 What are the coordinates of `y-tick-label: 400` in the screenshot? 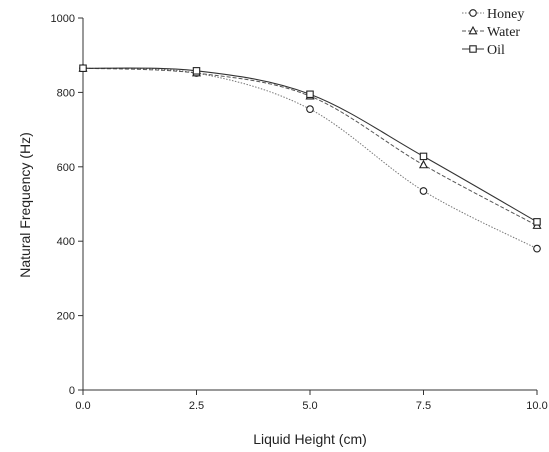 It's located at (66, 242).